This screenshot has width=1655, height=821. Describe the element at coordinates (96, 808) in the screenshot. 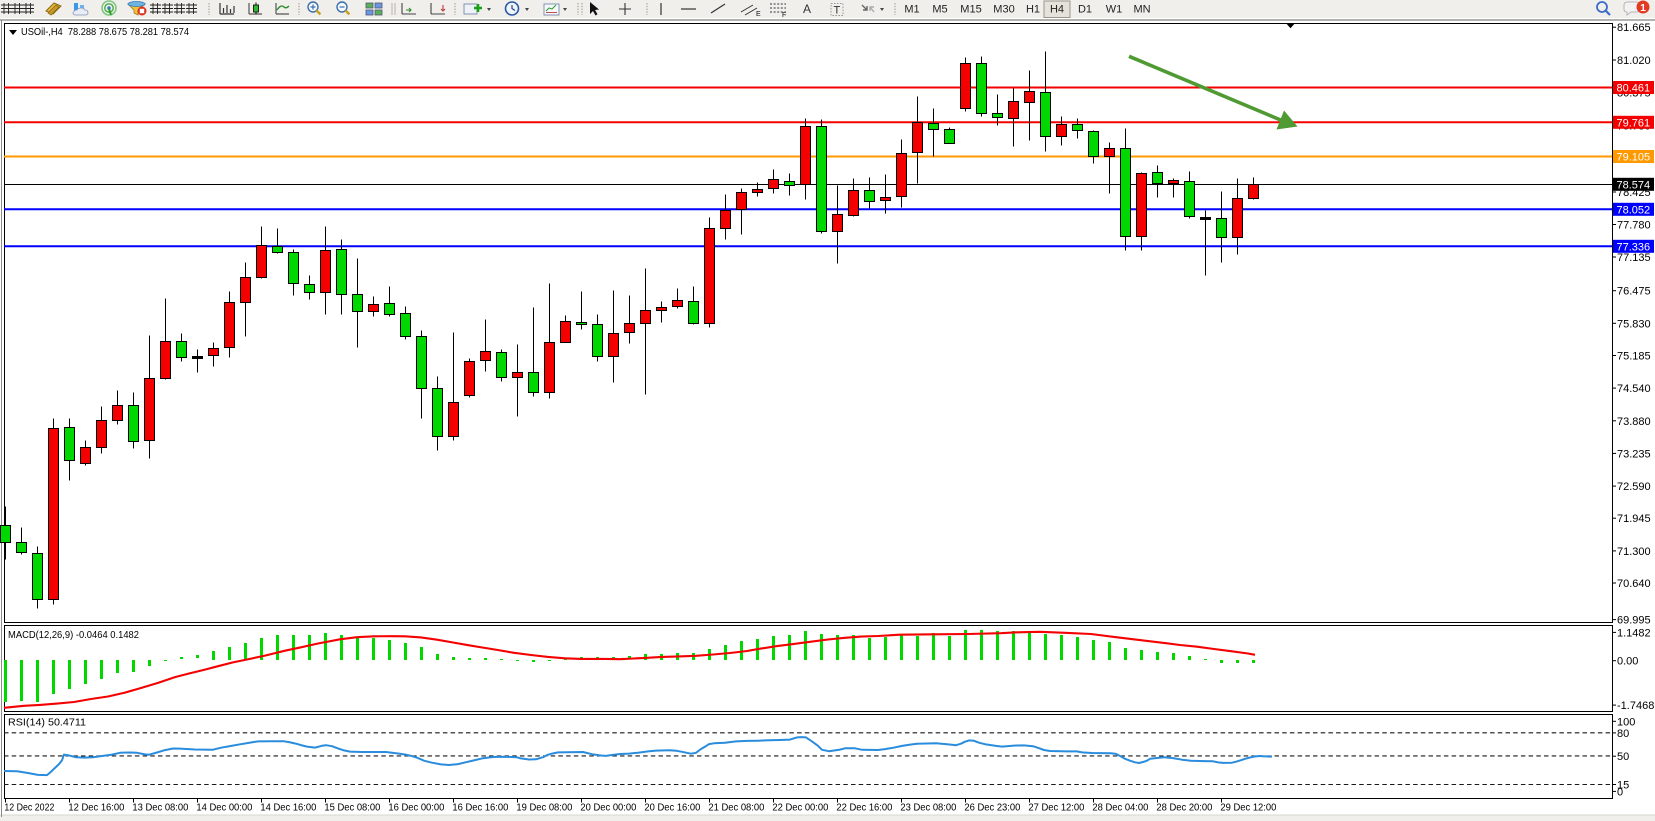

I see `svg-text: 12 Dec 16:00` at that location.